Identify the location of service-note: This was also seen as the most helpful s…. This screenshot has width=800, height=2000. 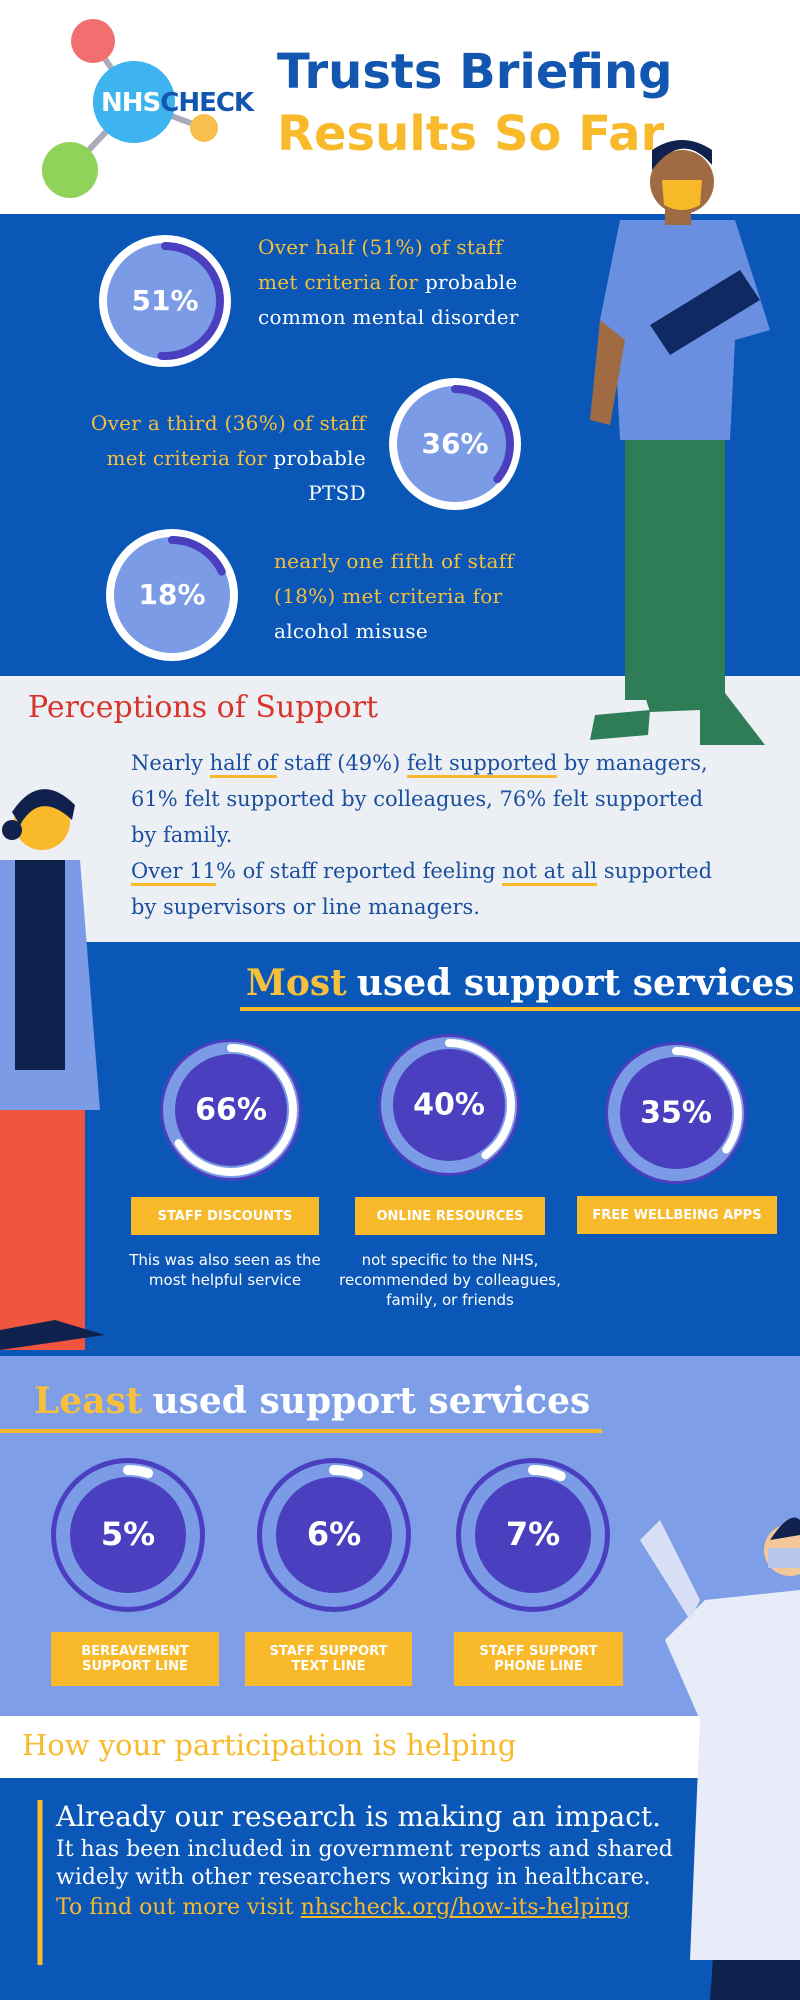
(225, 1270).